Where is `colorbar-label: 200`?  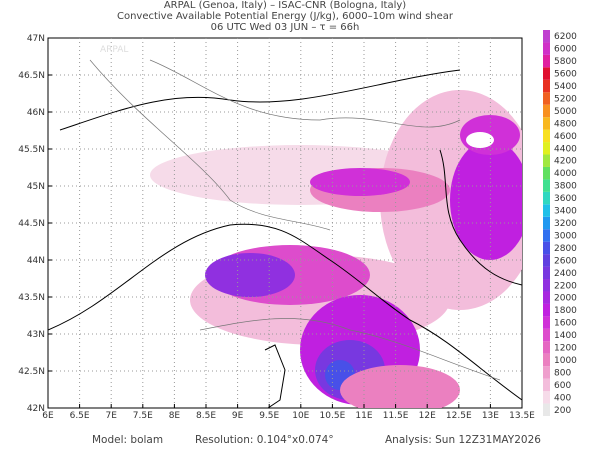 colorbar-label: 200 is located at coordinates (562, 411).